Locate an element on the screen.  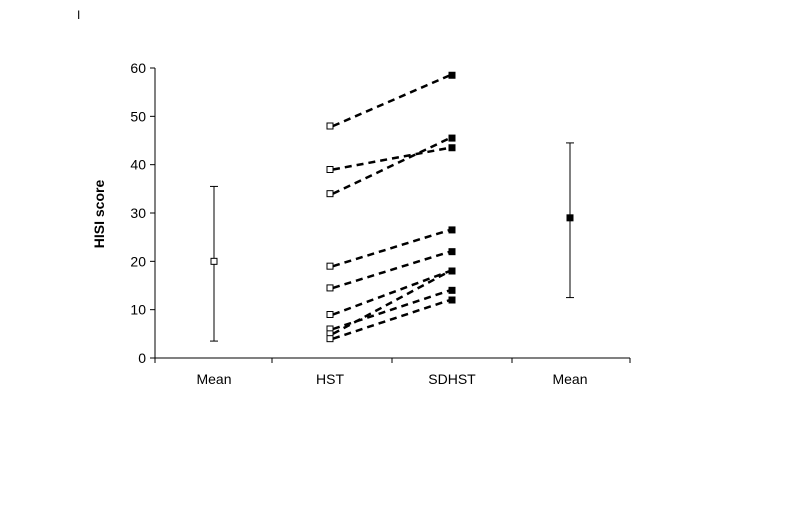
y-tick-label: 30 is located at coordinates (138, 213).